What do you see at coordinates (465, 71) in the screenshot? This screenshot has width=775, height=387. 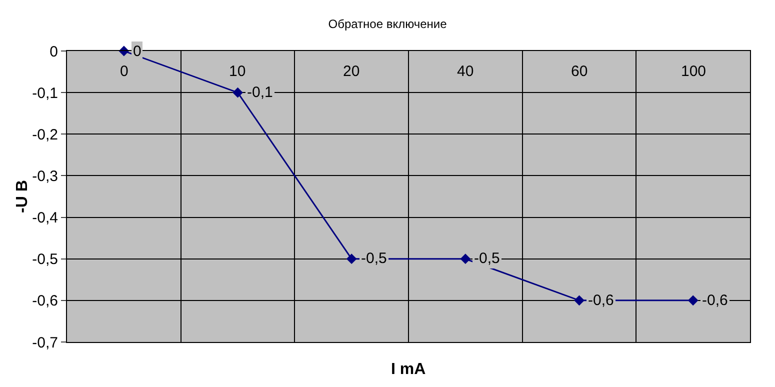 I see `x-tick-label: 40` at bounding box center [465, 71].